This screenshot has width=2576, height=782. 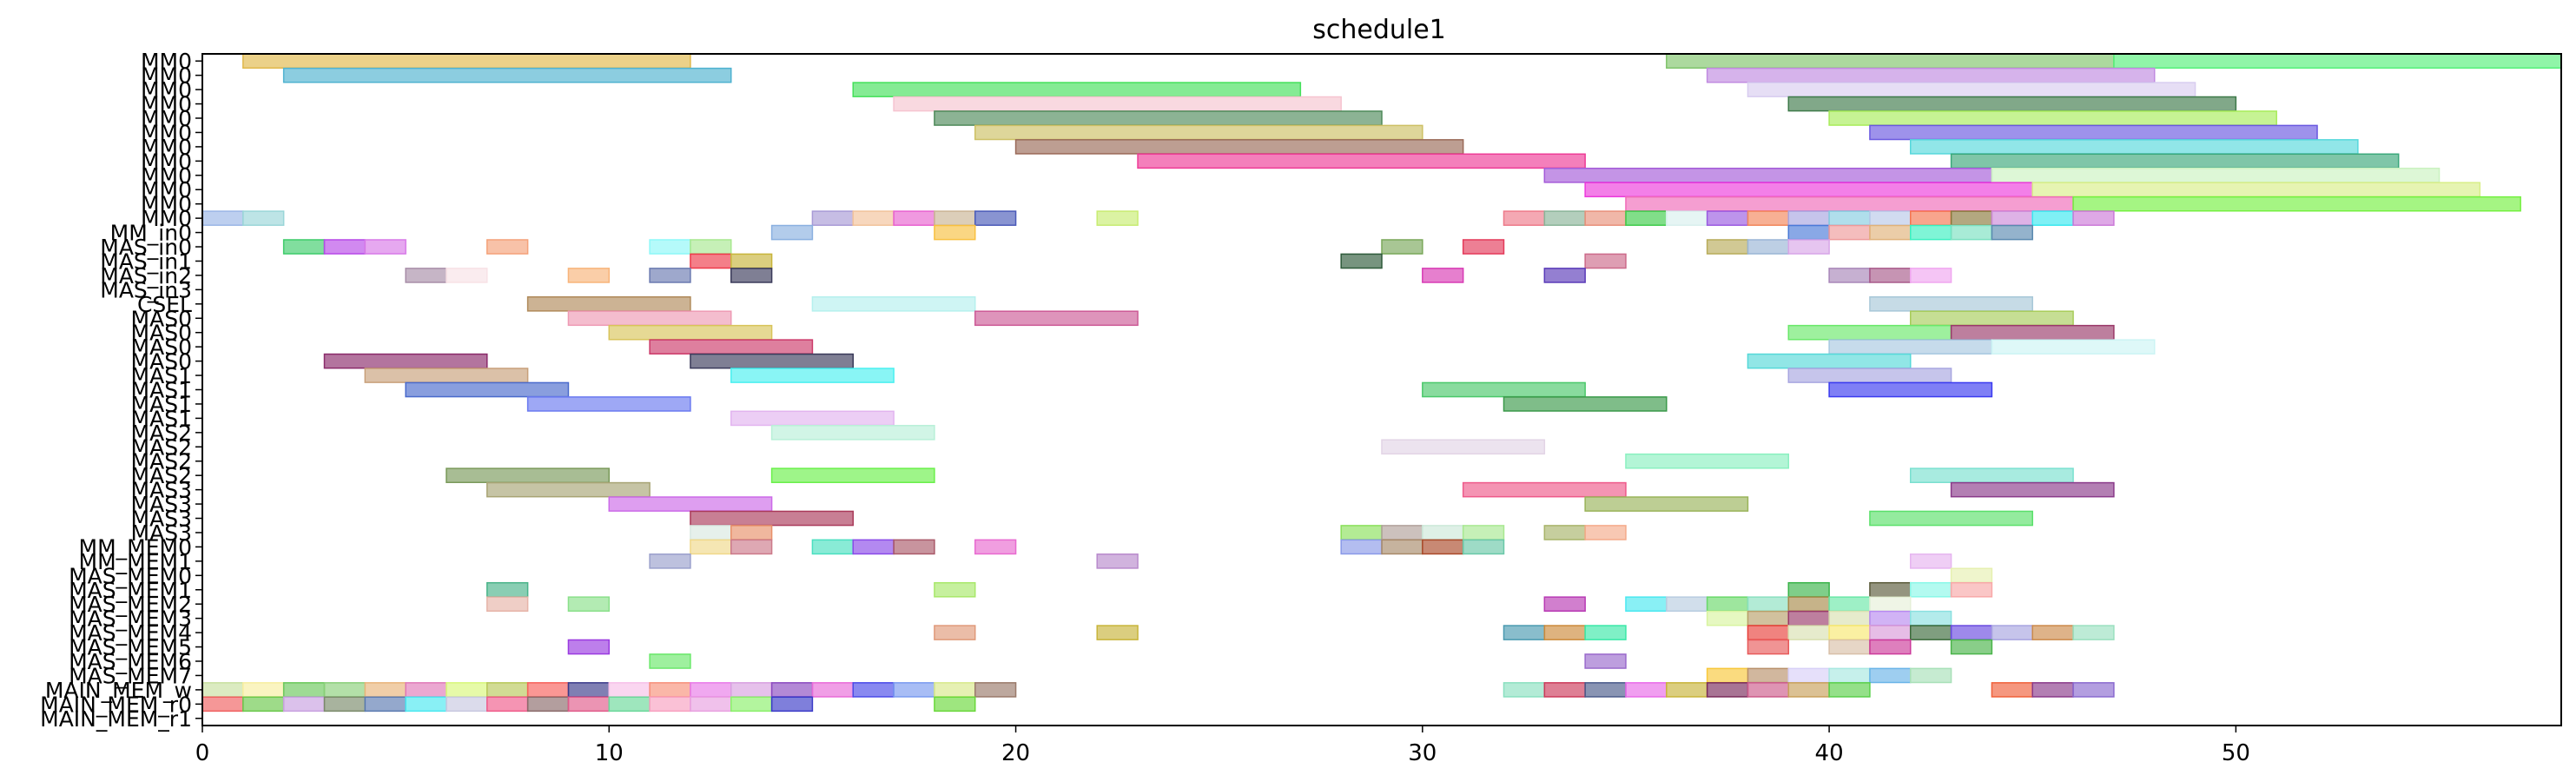 What do you see at coordinates (146, 275) in the screenshot?
I see `y-tick-label: MAS_in2` at bounding box center [146, 275].